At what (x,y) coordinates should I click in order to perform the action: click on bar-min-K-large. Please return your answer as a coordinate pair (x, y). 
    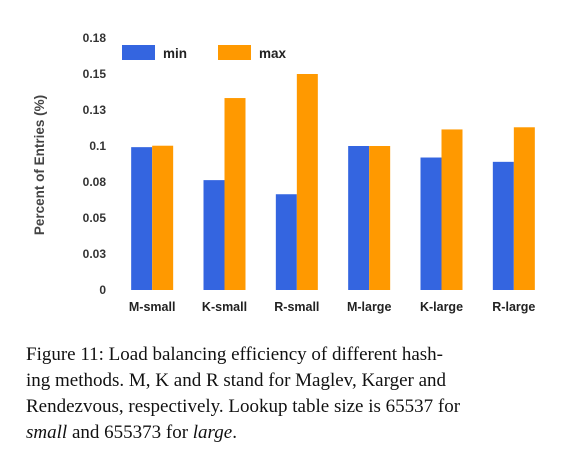
    Looking at the image, I should click on (431, 223).